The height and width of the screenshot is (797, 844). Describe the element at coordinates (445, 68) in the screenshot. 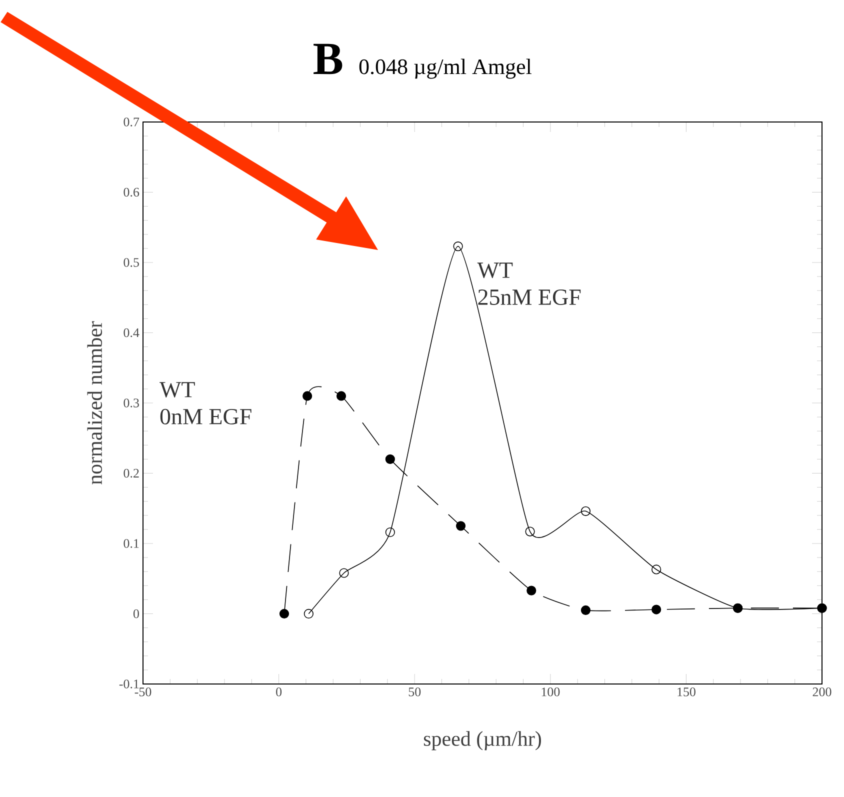

I see `chart-subtitle: 0.048 µg/ml Amgel` at that location.